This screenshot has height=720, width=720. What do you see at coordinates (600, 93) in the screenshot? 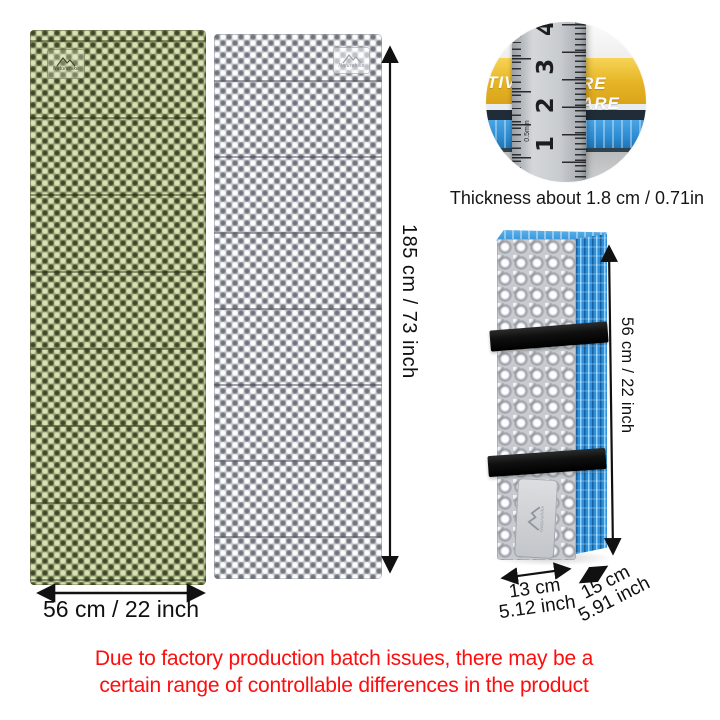
I see `inset-band-text-right: RE ARE` at bounding box center [600, 93].